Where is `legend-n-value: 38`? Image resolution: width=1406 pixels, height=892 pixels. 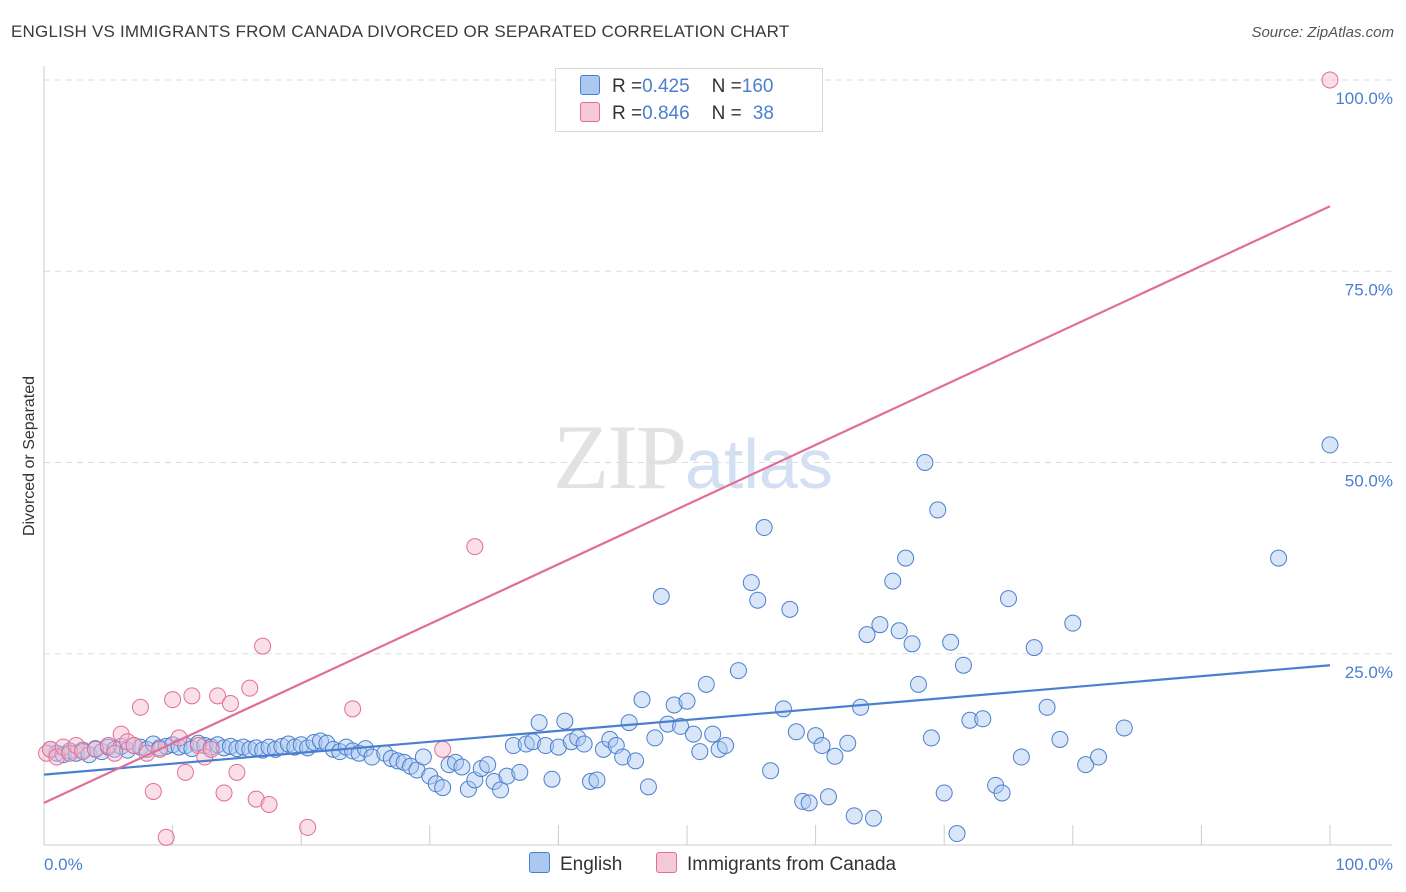
legend-n-value: 38 is located at coordinates (763, 113).